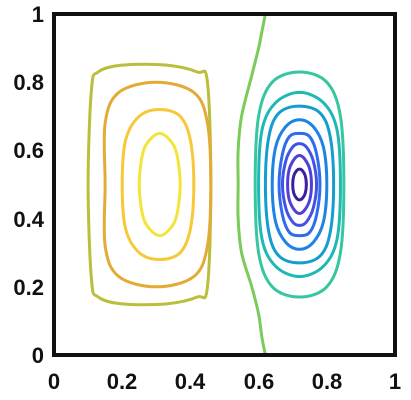 The width and height of the screenshot is (411, 400). I want to click on y-tick-label: 0.4, so click(28, 219).